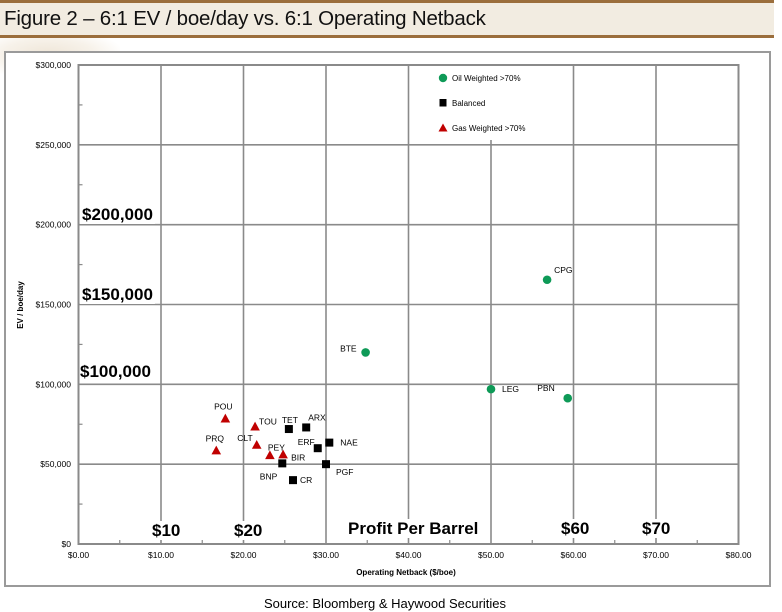 This screenshot has width=782, height=612. What do you see at coordinates (348, 348) in the screenshot?
I see `point-label: BTE` at bounding box center [348, 348].